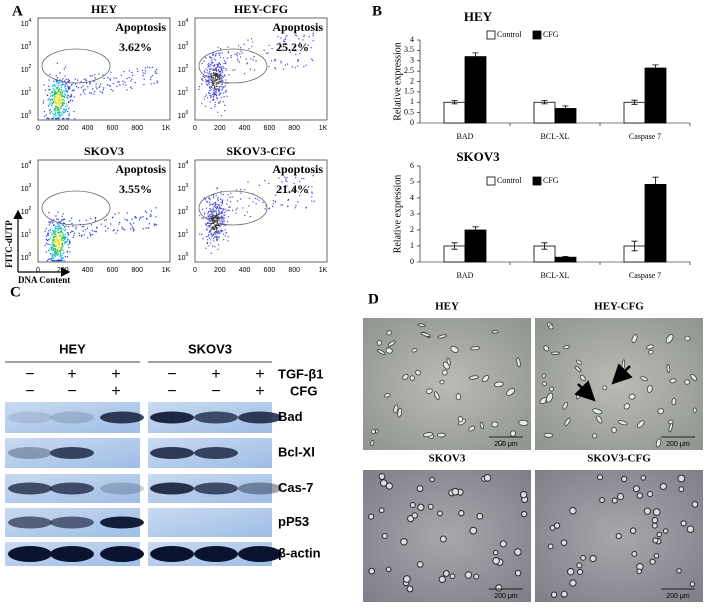  I want to click on x-tick-label: 200, so click(63, 270).